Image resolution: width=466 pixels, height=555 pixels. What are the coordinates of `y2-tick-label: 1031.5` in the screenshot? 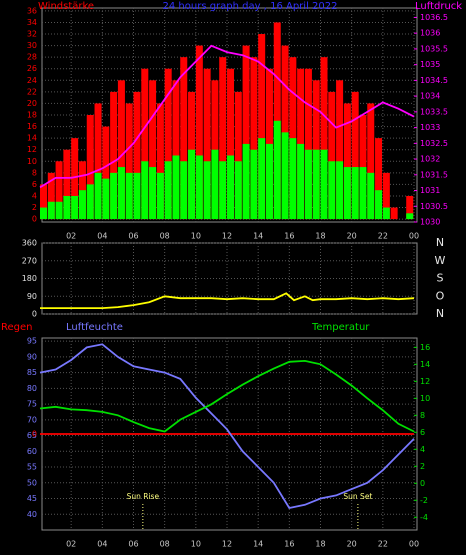 It's located at (434, 174).